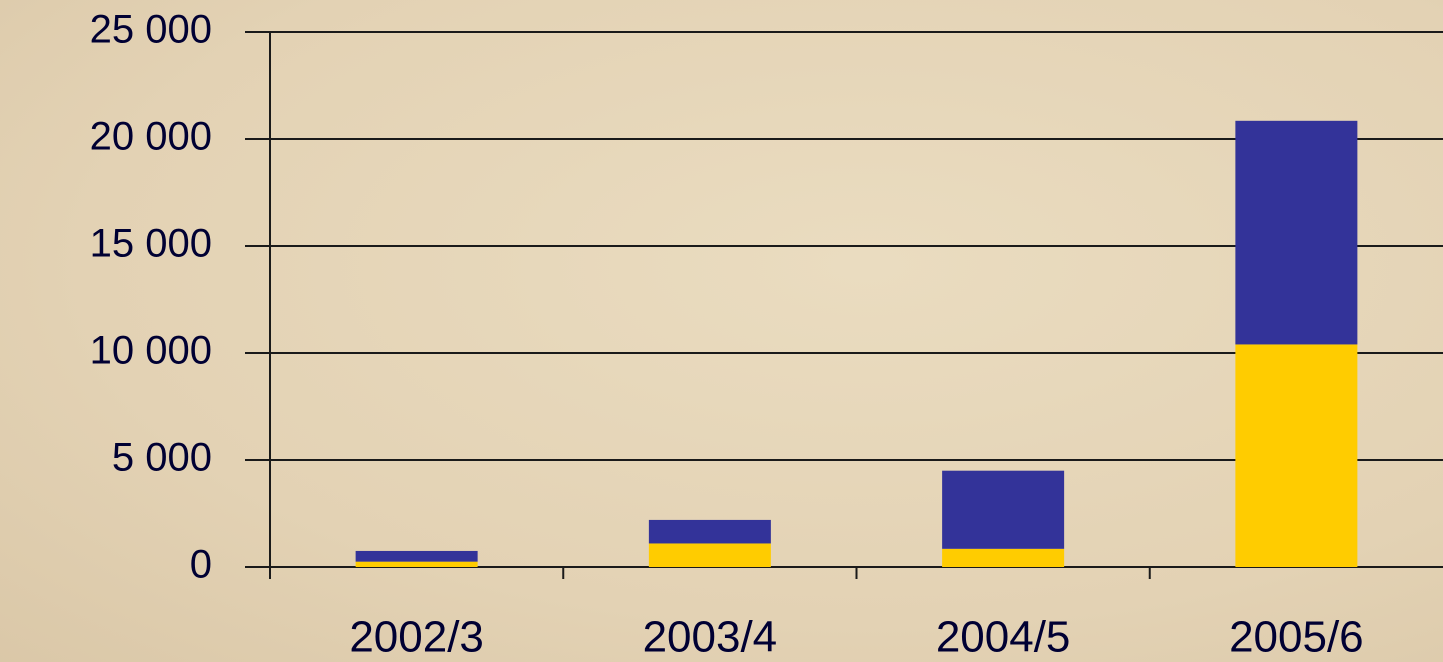  What do you see at coordinates (151, 137) in the screenshot?
I see `y-tick-label: 20 000` at bounding box center [151, 137].